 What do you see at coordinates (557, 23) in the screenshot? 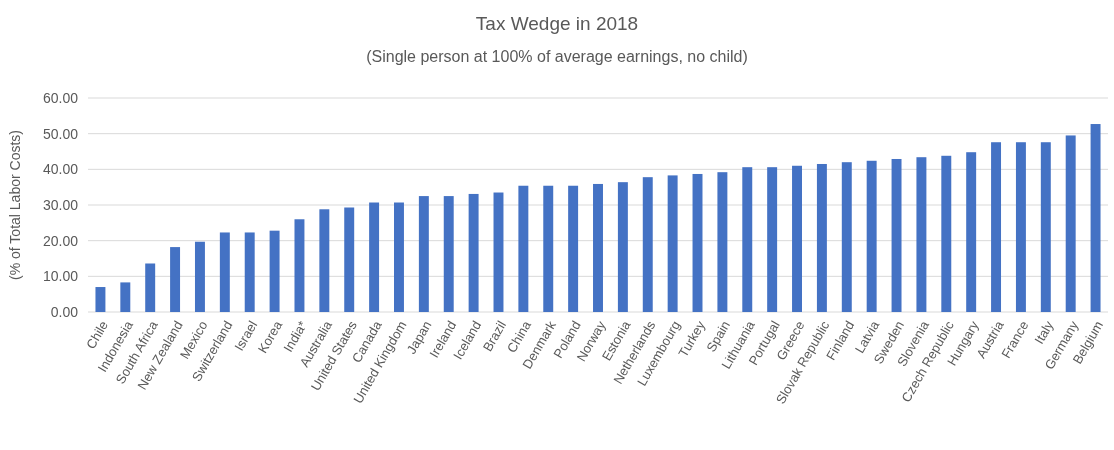
I see `chart-title: Tax Wedge in 2018` at bounding box center [557, 23].